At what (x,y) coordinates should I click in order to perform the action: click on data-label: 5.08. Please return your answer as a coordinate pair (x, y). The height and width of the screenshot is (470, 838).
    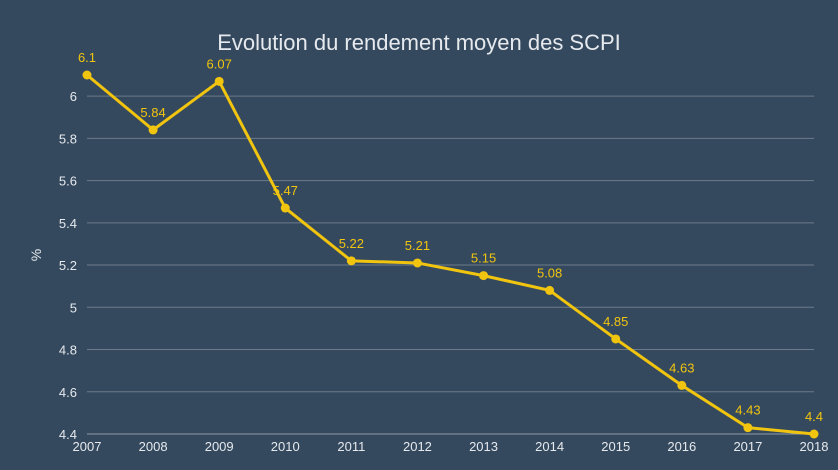
    Looking at the image, I should click on (549, 272).